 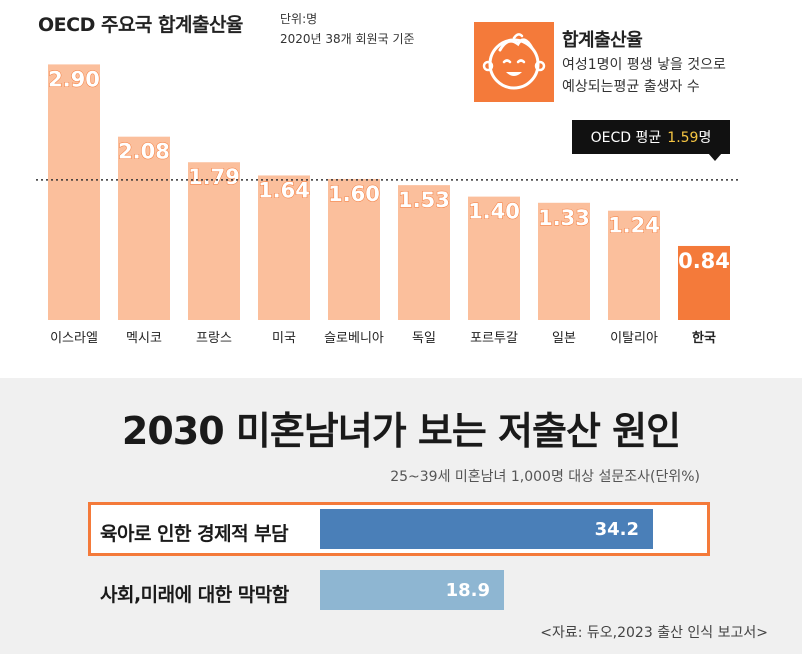 What do you see at coordinates (194, 534) in the screenshot?
I see `survey-row-label: 육아로 인한 경제적 부담` at bounding box center [194, 534].